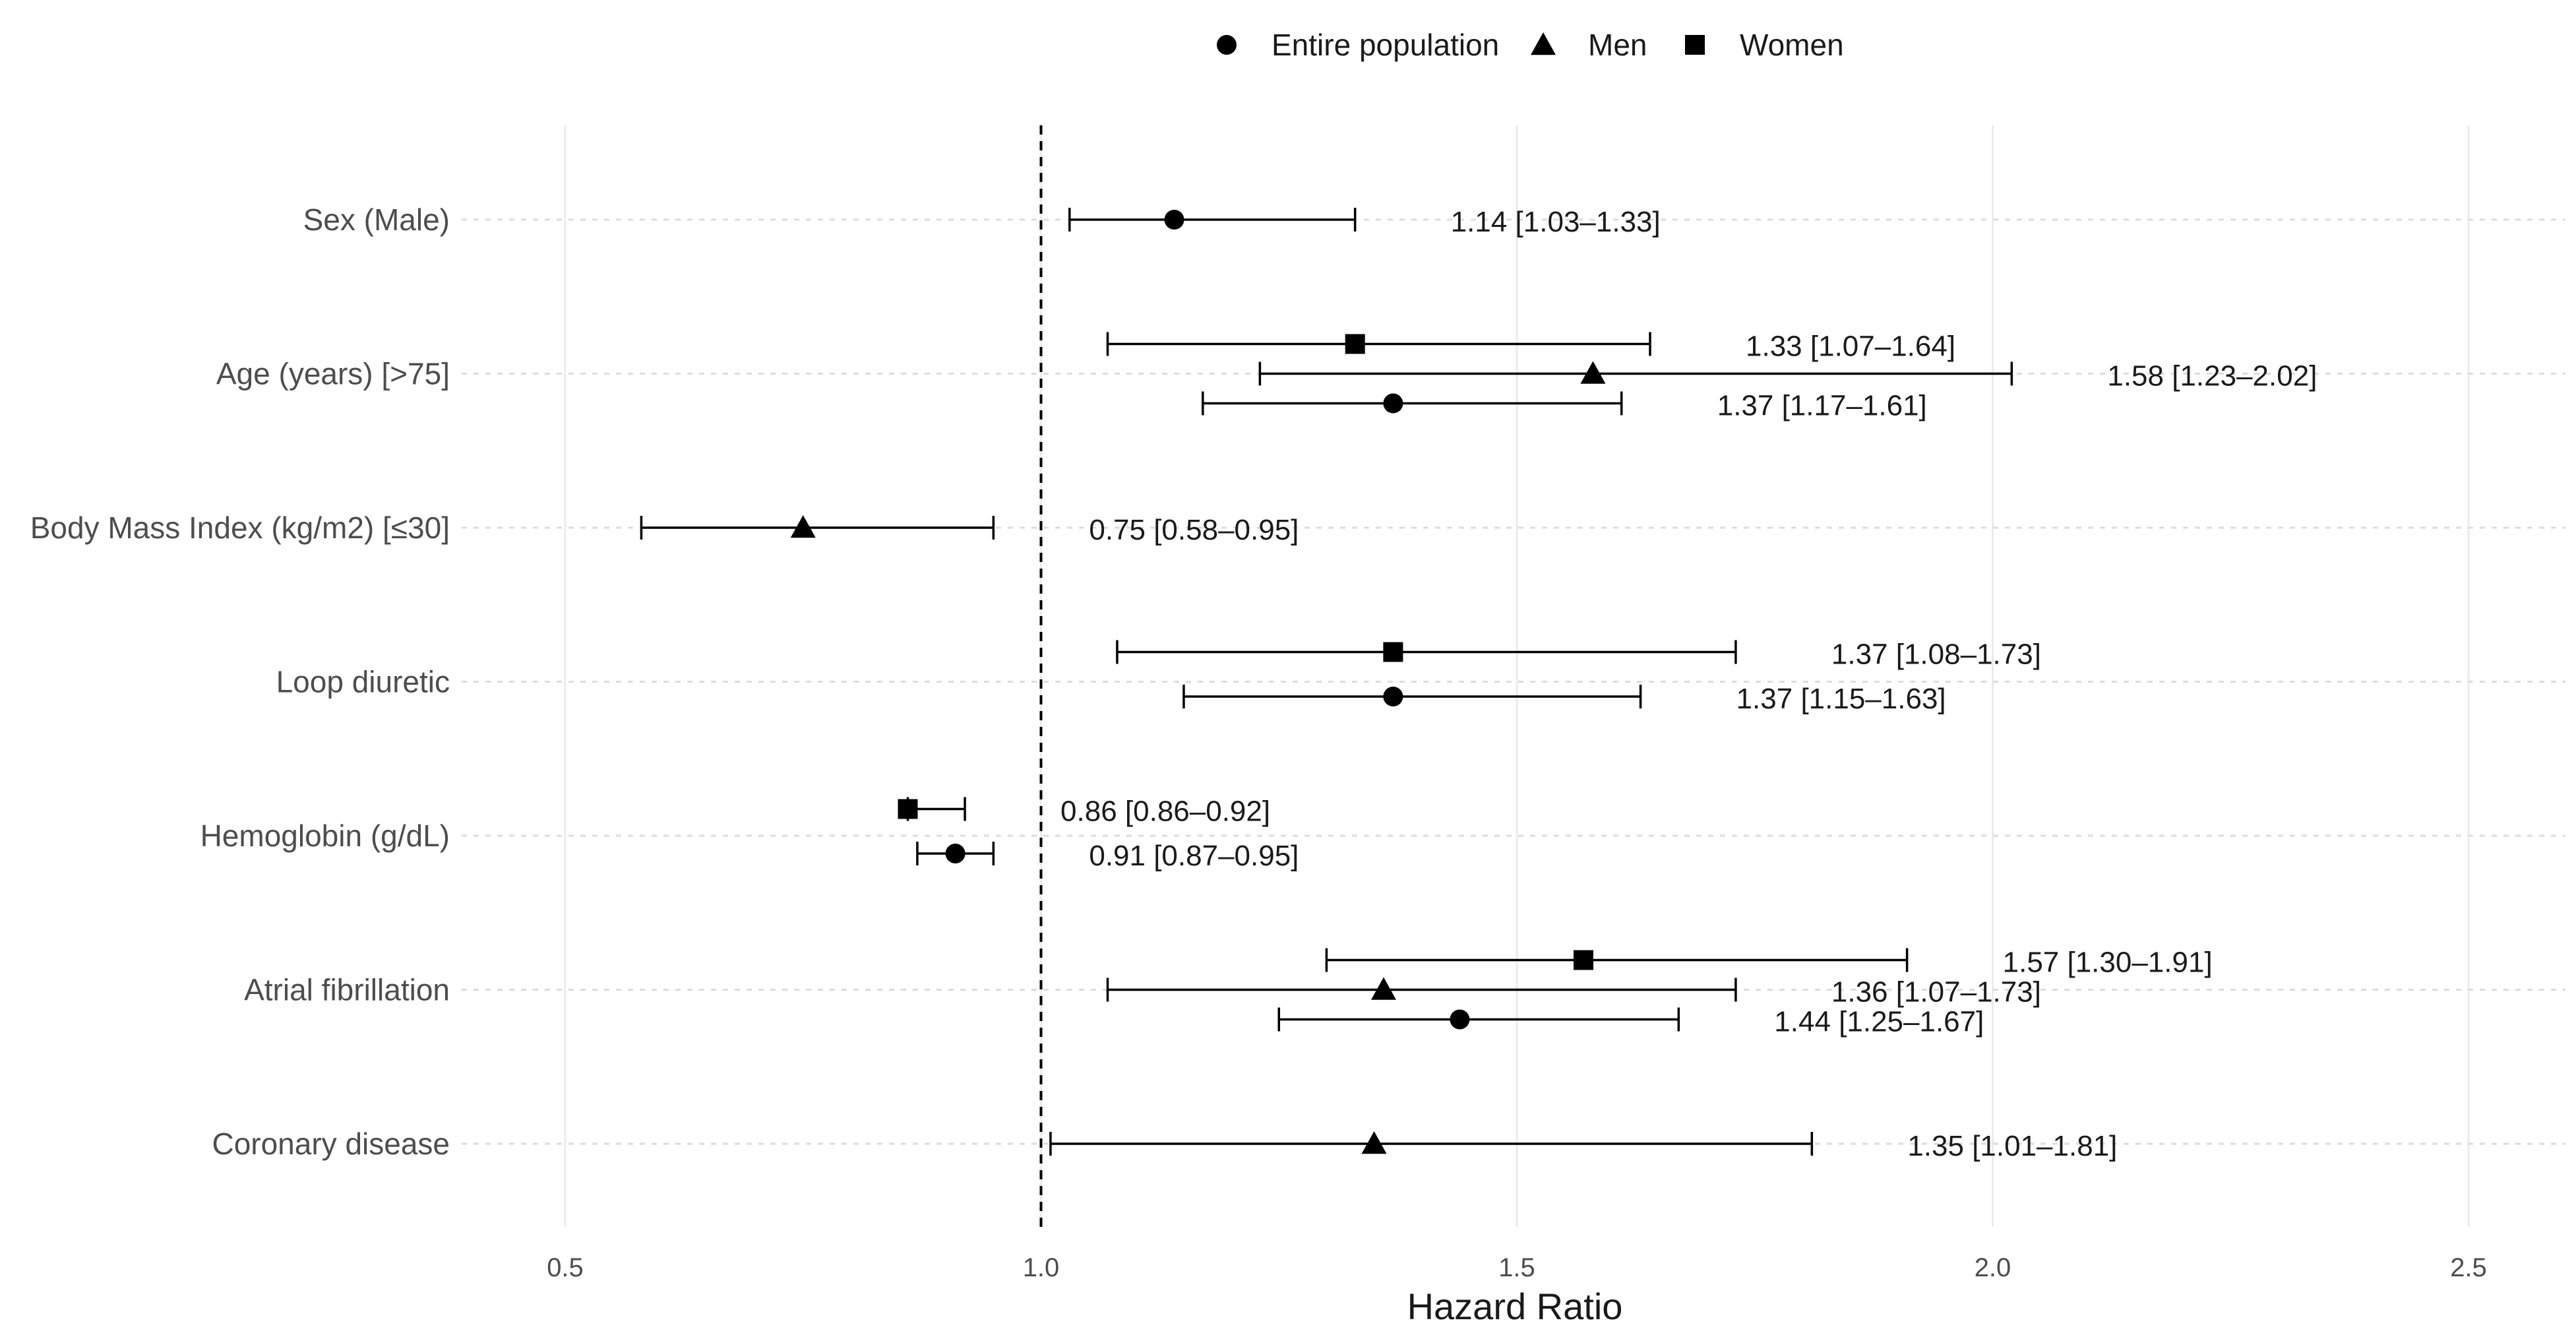  I want to click on x-axis-title: Hazard Ratio, so click(1515, 1307).